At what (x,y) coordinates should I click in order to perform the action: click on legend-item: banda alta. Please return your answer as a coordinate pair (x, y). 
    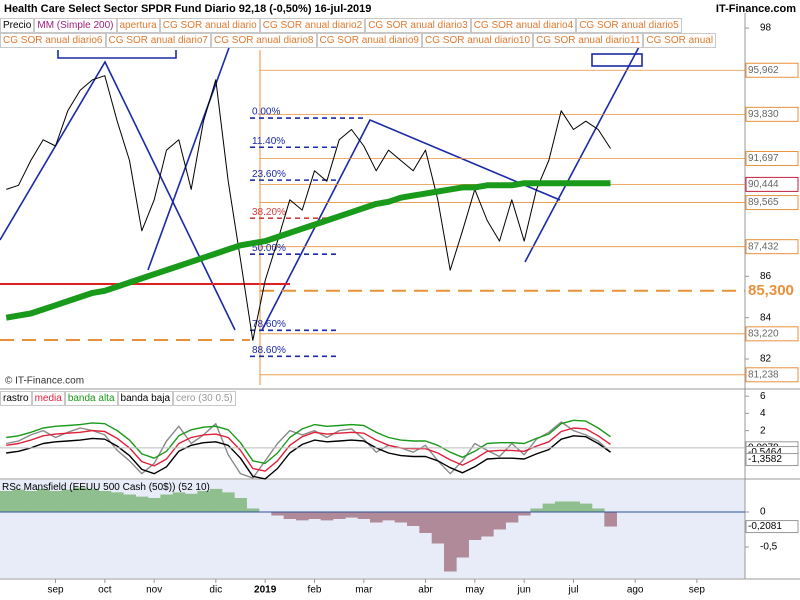
    Looking at the image, I should click on (91, 398).